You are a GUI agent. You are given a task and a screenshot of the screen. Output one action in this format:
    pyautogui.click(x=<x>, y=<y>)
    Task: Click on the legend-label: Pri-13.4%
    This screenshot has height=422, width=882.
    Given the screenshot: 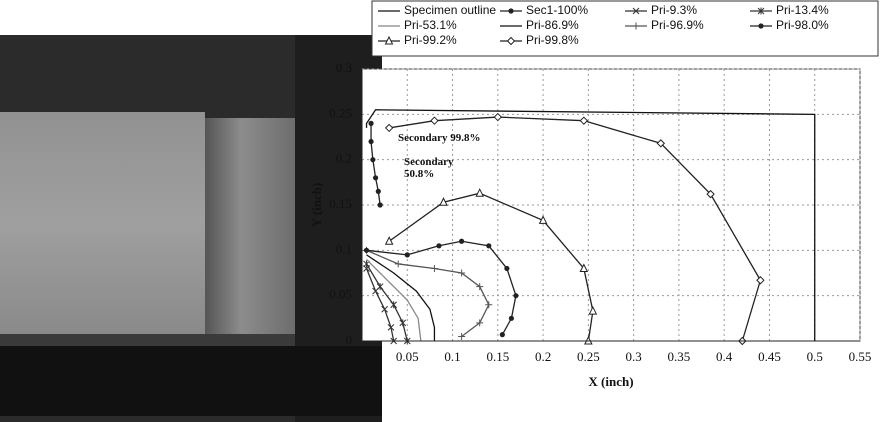 What is the action you would take?
    pyautogui.click(x=802, y=10)
    